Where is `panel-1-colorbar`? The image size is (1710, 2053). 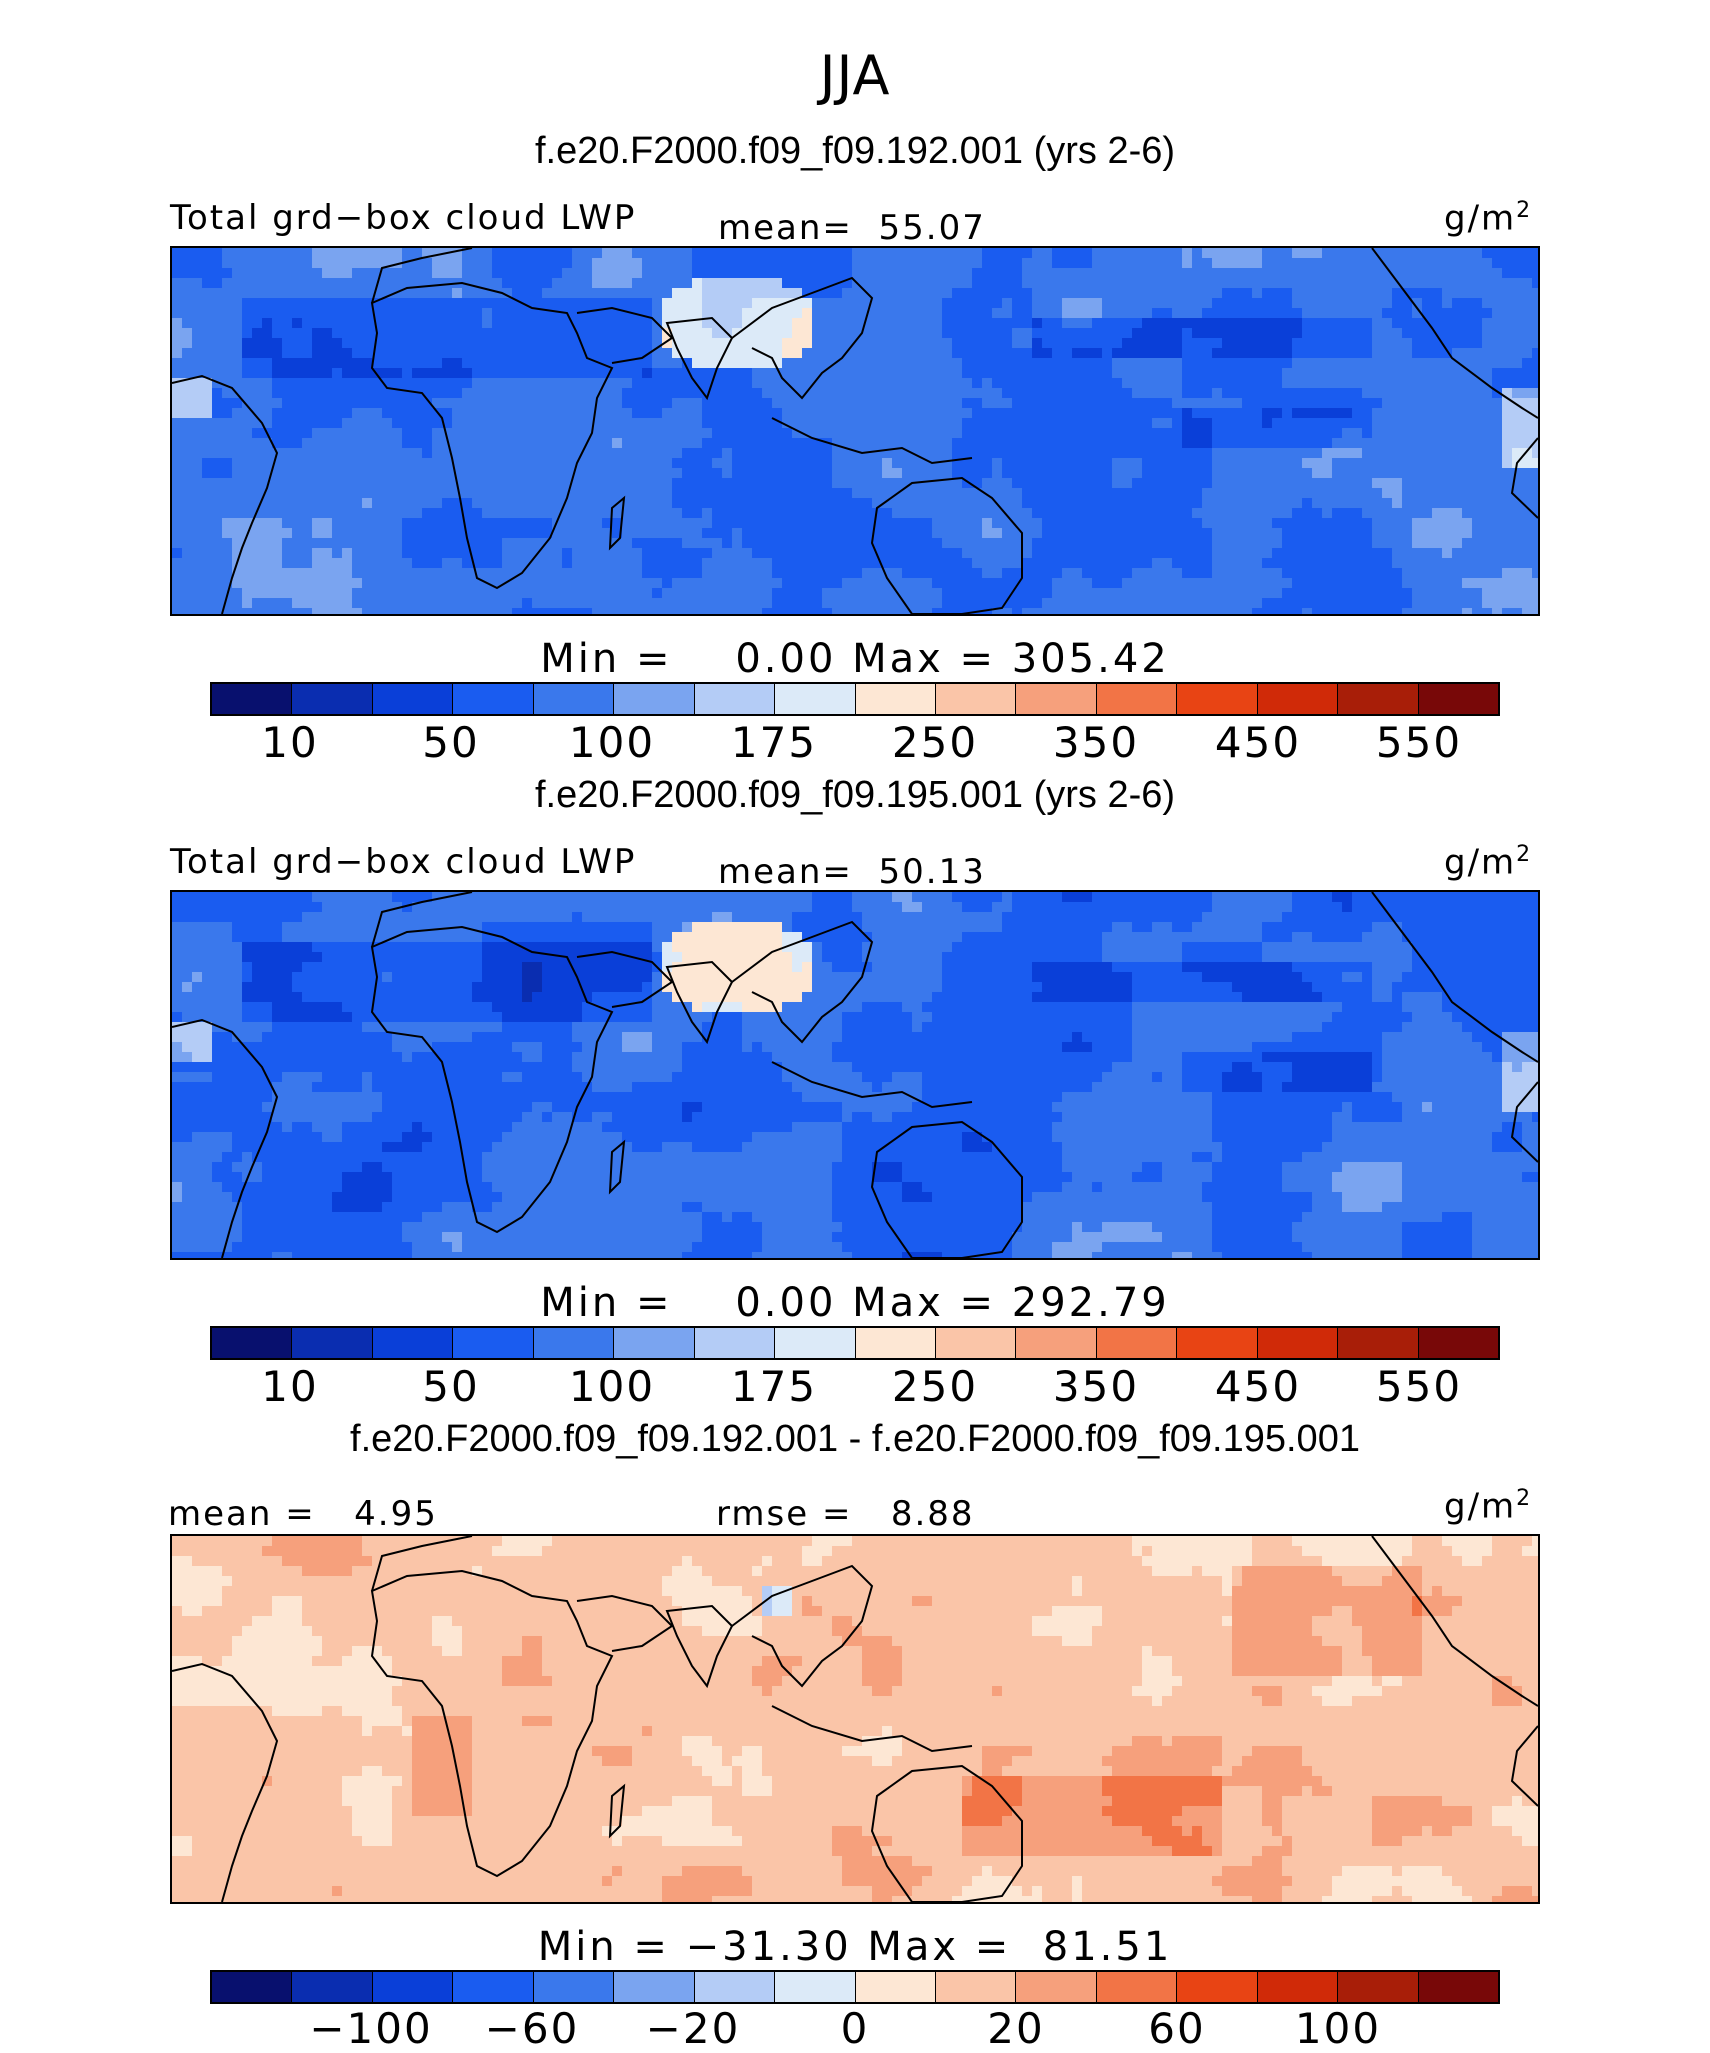 panel-1-colorbar is located at coordinates (855, 699).